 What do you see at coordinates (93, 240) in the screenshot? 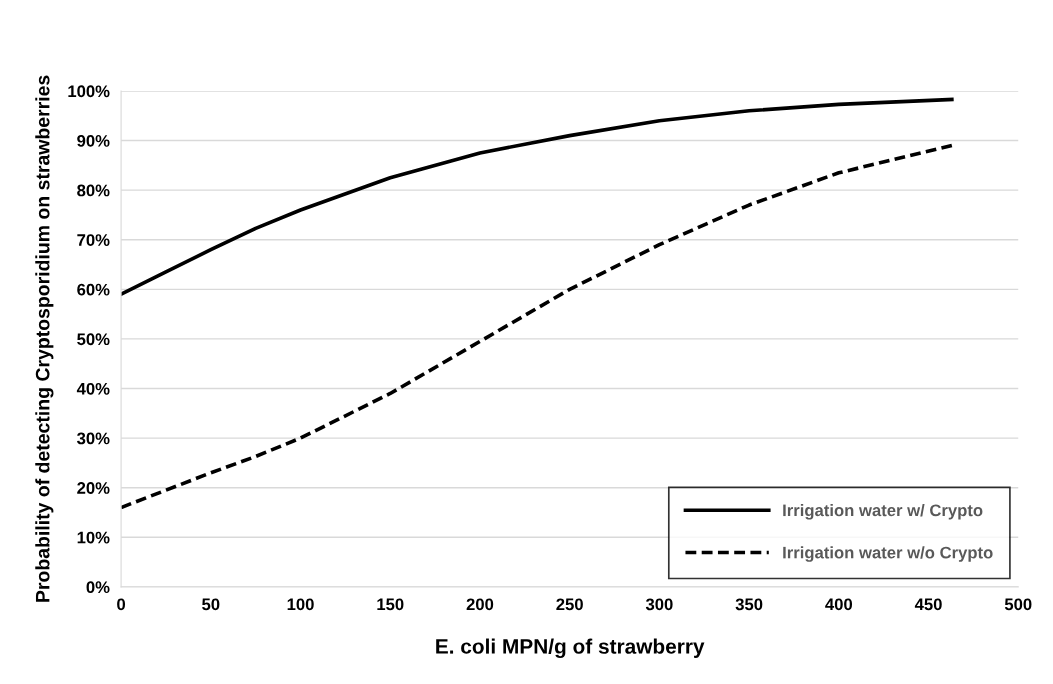
I see `y-tick-label: 70%` at bounding box center [93, 240].